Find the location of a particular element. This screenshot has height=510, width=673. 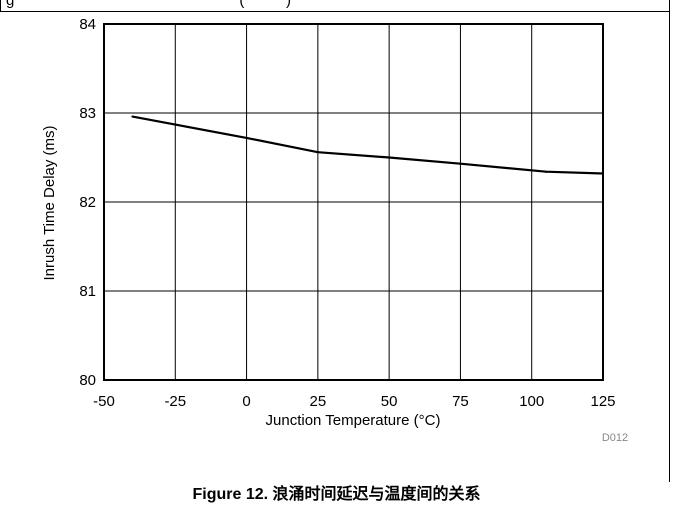

y-tick-label: 82 is located at coordinates (87, 202).